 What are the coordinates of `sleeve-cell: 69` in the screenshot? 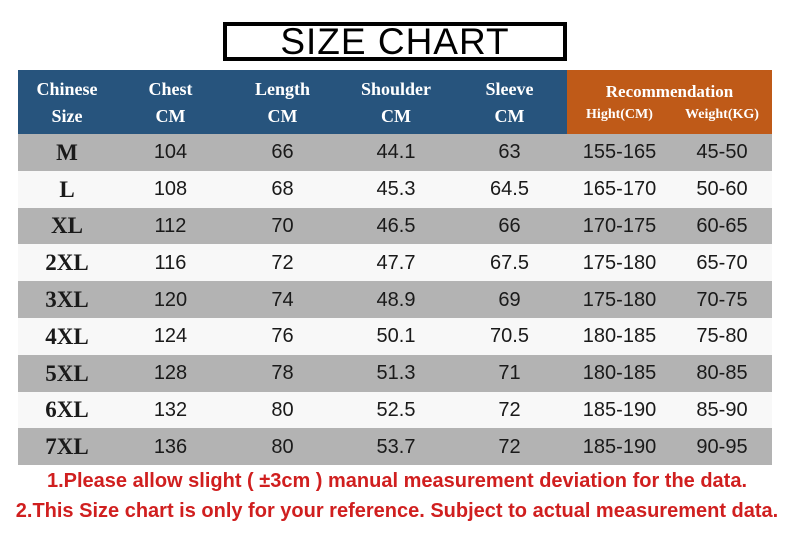 It's located at (509, 299).